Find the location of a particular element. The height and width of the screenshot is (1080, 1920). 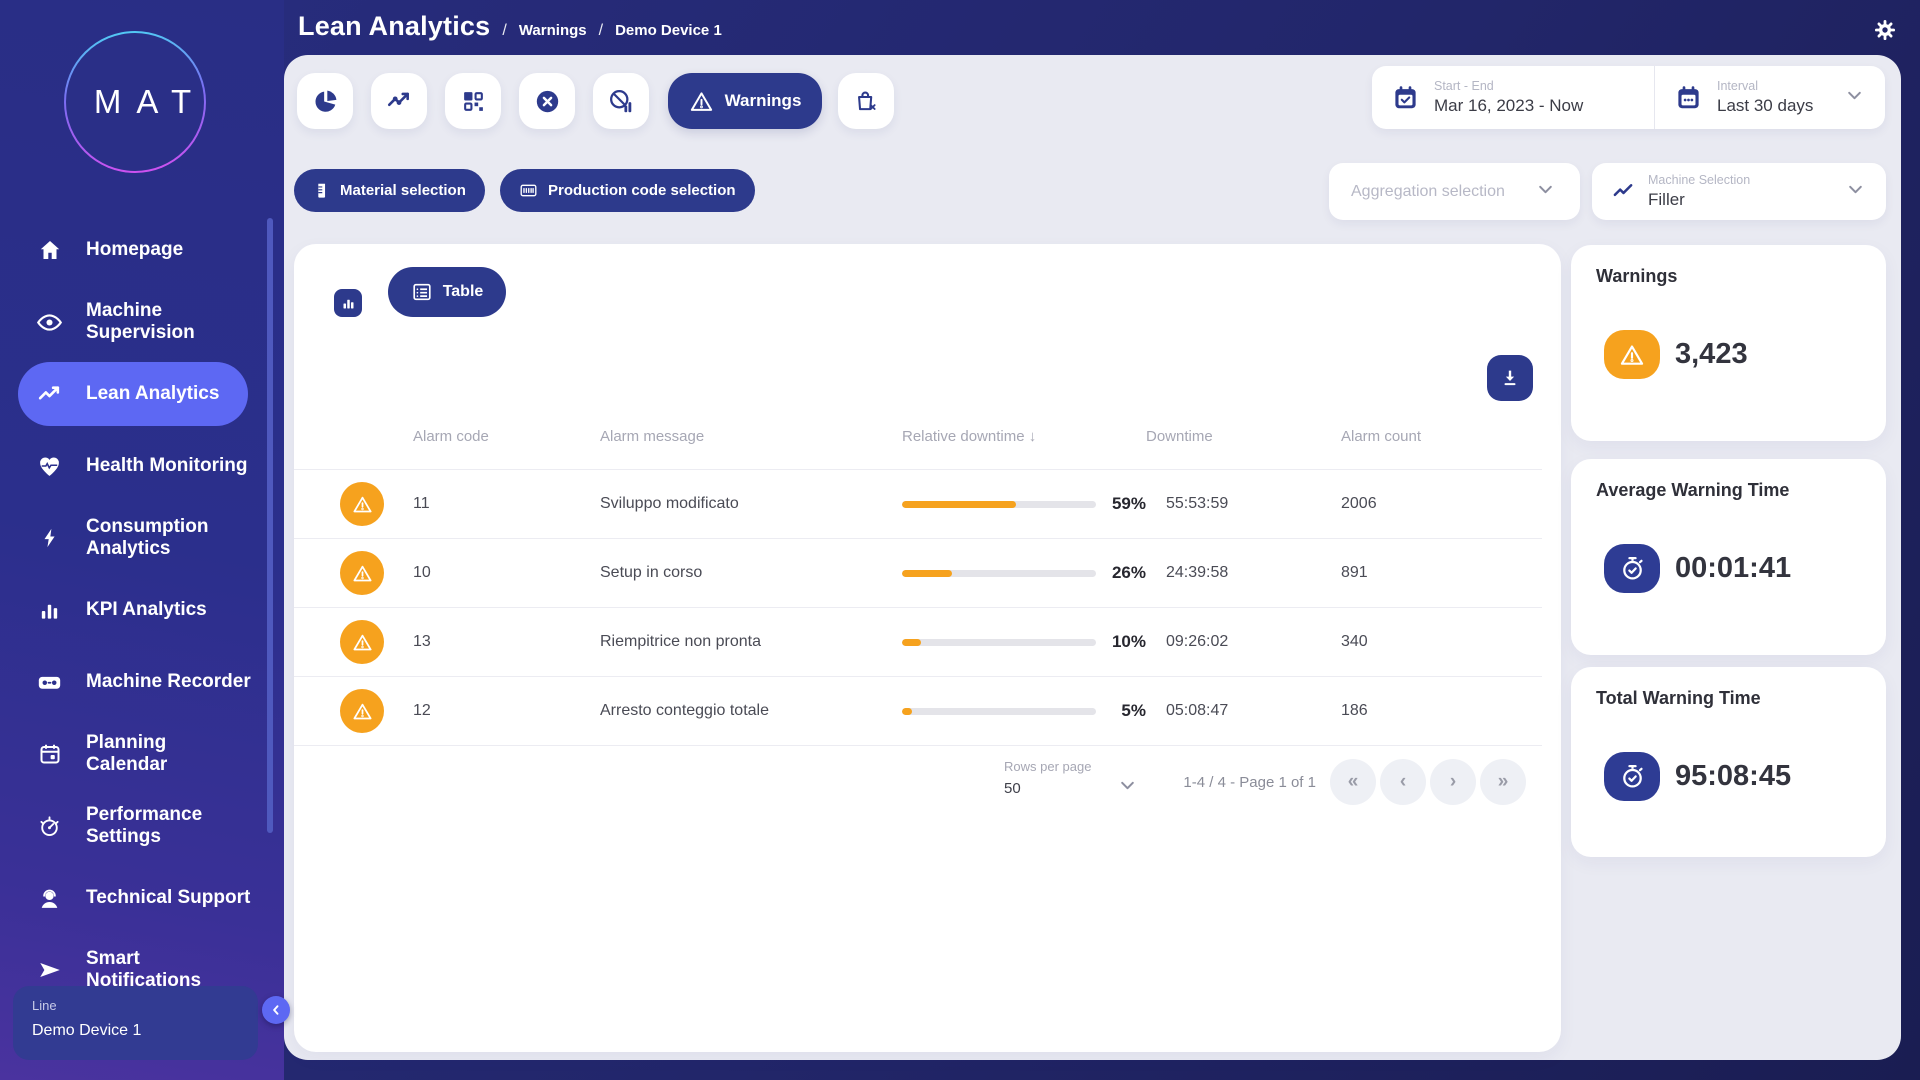

column-alarm-count: Alarm count is located at coordinates (1381, 436).